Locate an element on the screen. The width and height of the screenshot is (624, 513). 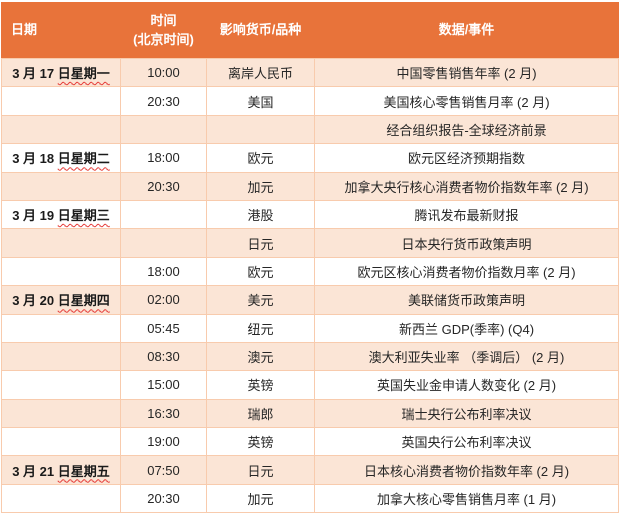
table-row: 20:30 加元 加拿大央行核心消费者物价指数年率 (2 月) is located at coordinates (310, 186).